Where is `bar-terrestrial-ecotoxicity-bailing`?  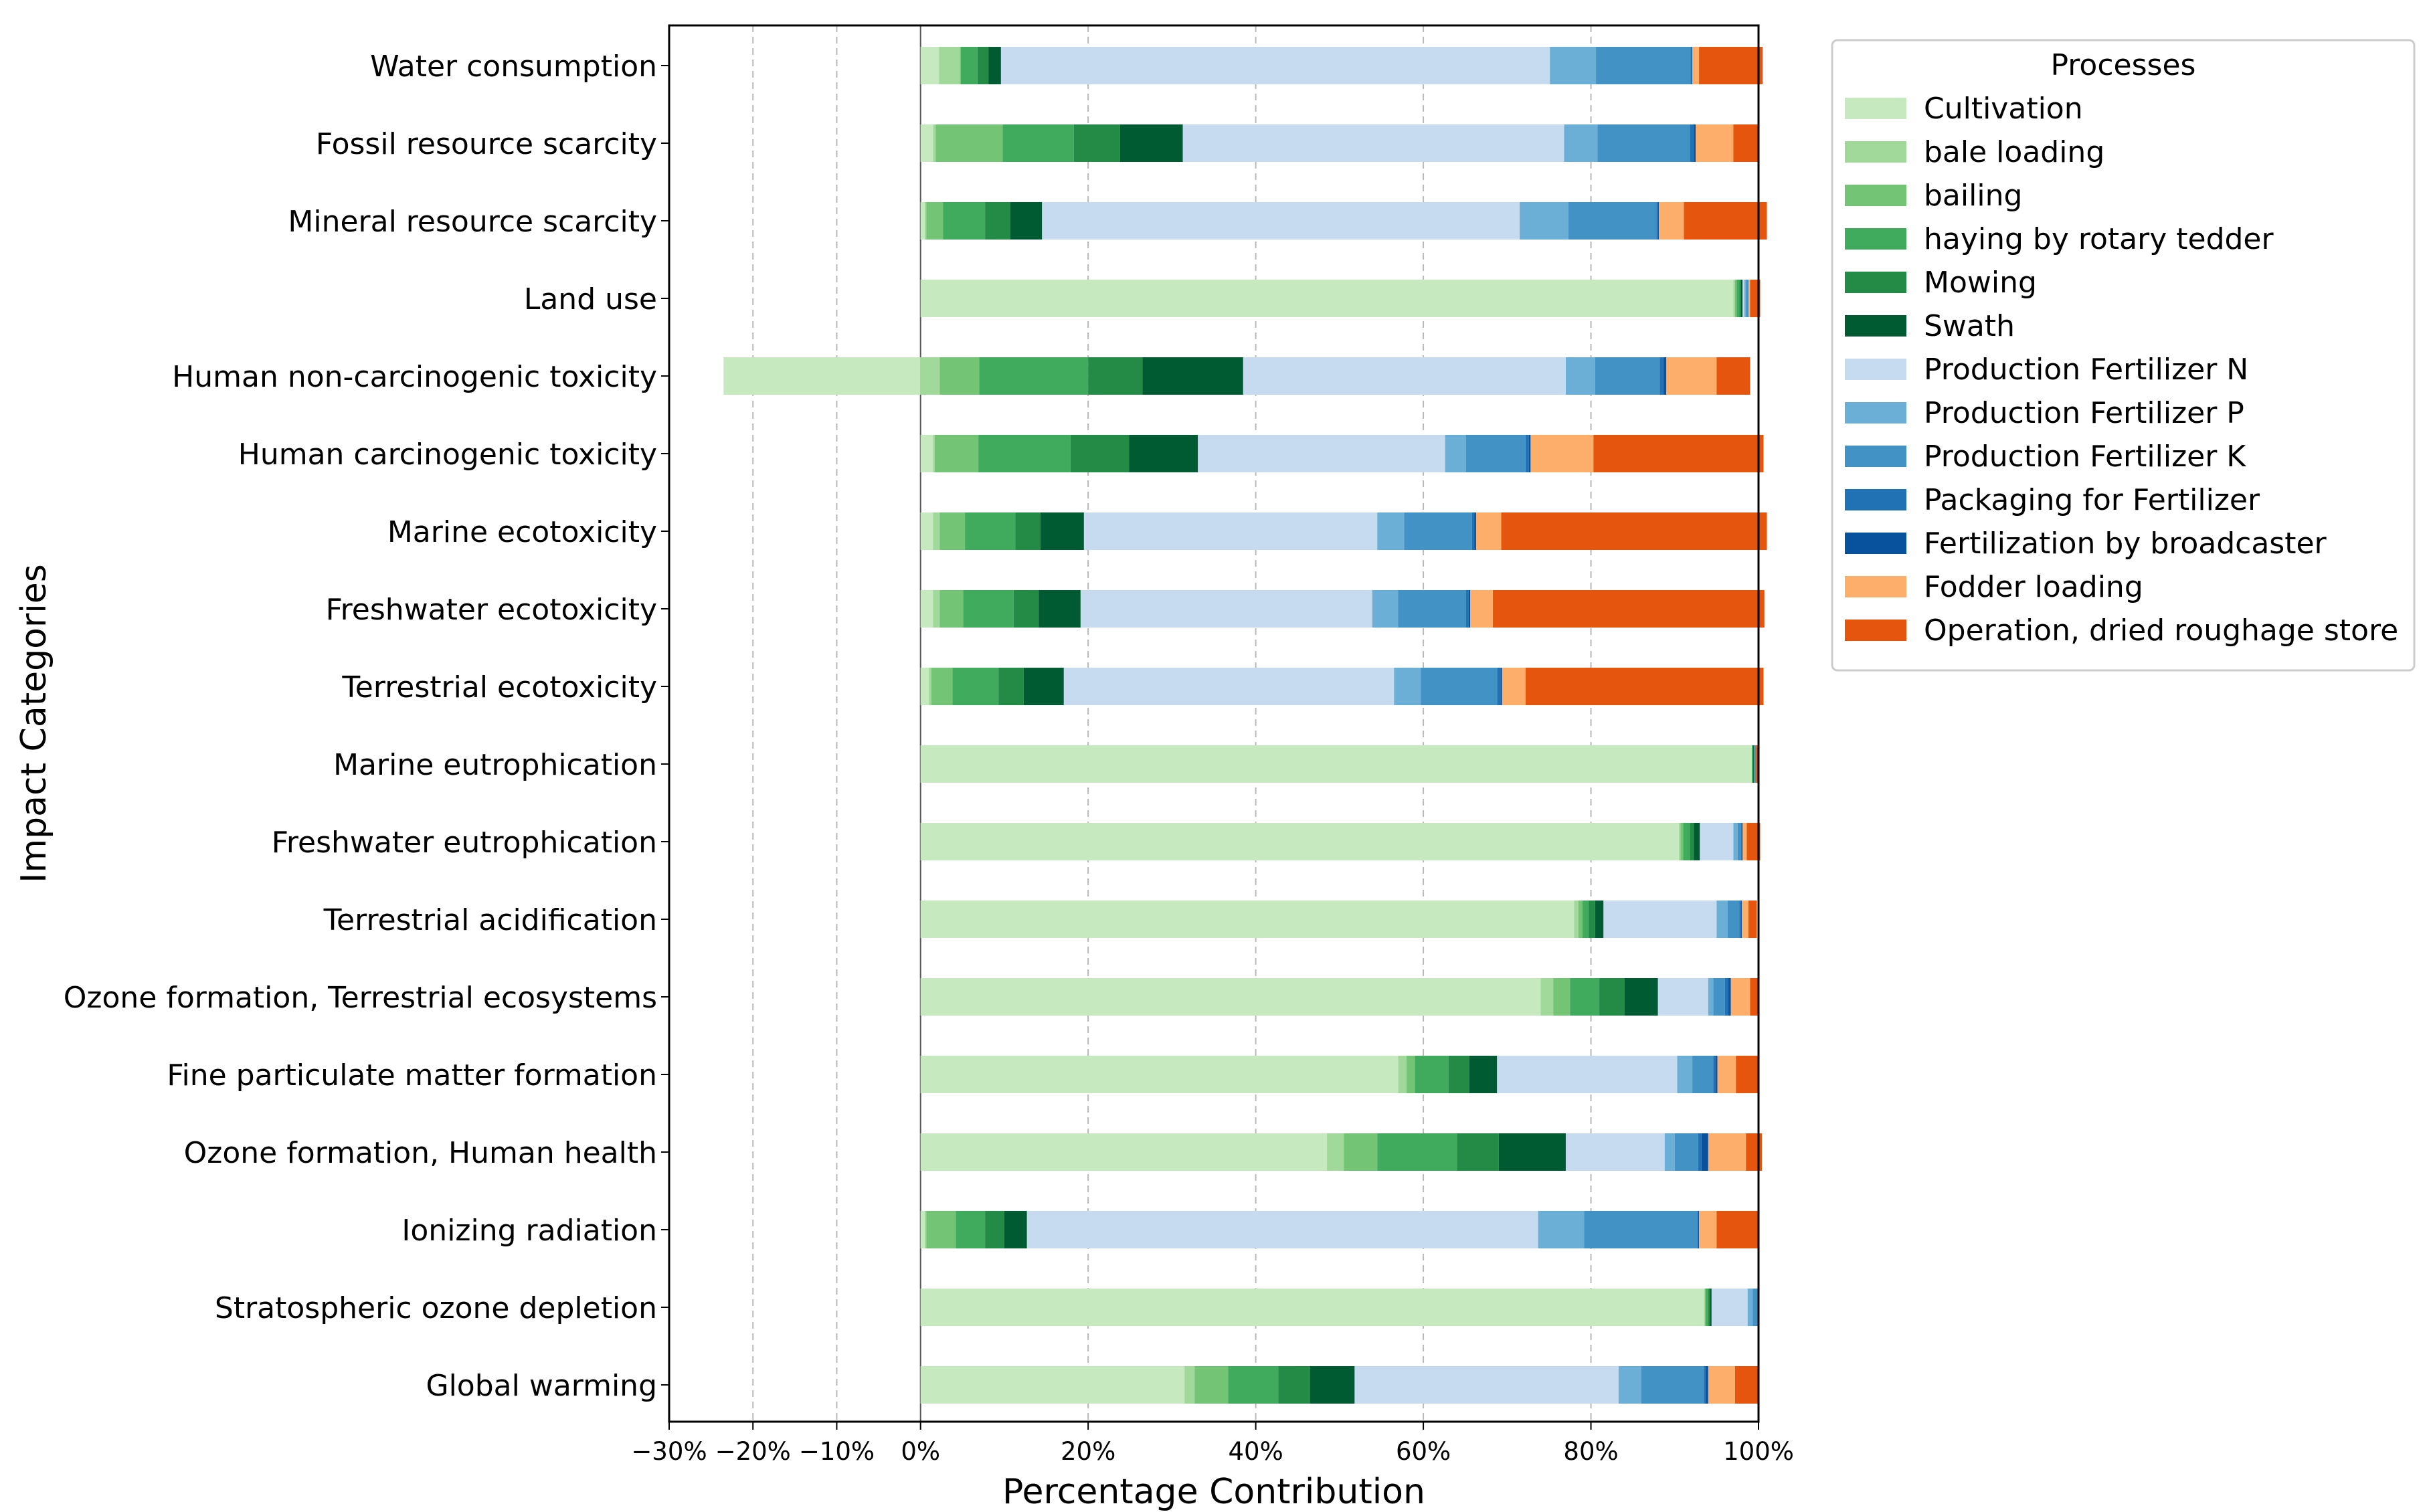 bar-terrestrial-ecotoxicity-bailing is located at coordinates (942, 686).